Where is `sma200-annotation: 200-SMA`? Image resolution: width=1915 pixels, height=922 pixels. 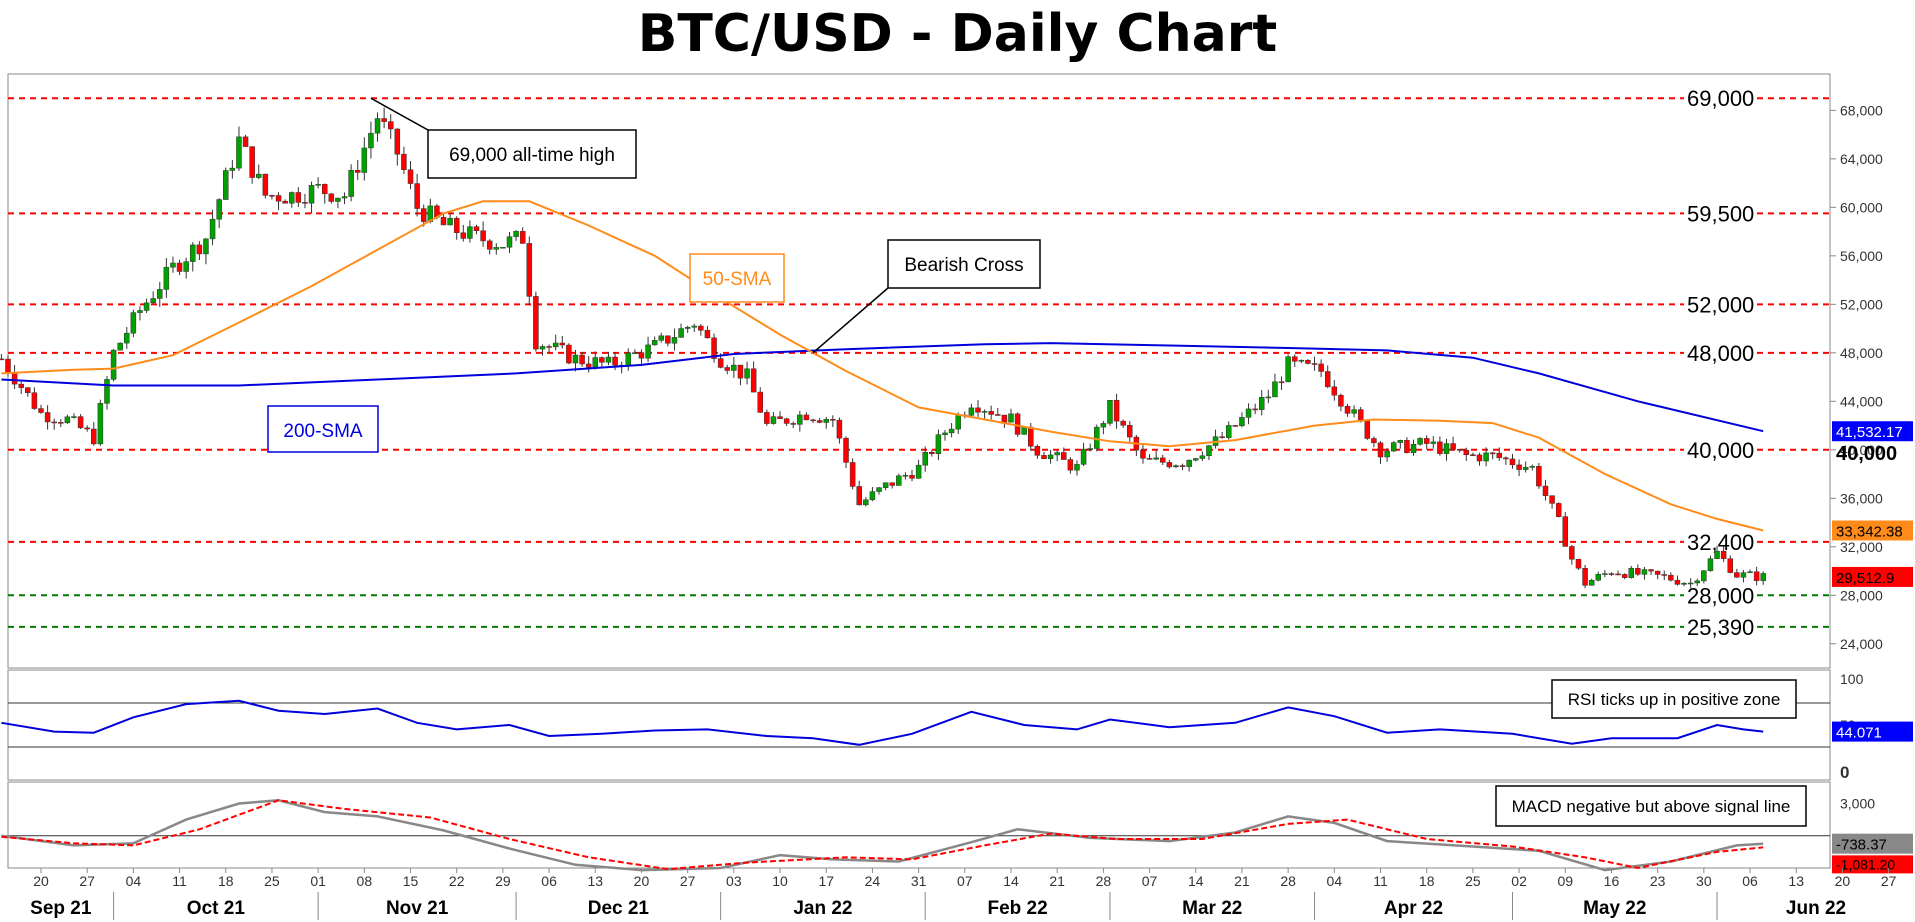
sma200-annotation: 200-SMA is located at coordinates (323, 431).